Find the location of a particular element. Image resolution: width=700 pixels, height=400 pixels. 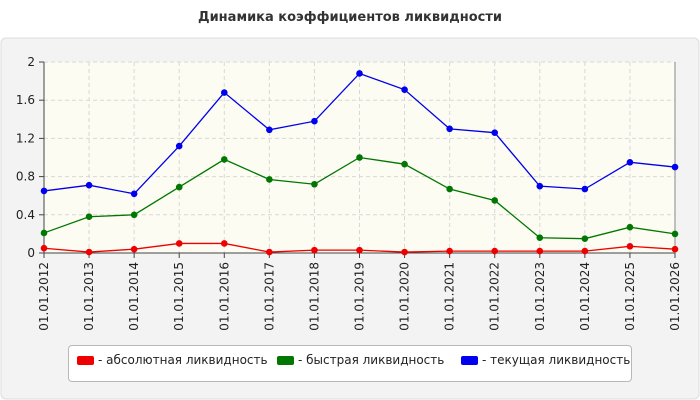

y-tick-label: 0 is located at coordinates (31, 253).